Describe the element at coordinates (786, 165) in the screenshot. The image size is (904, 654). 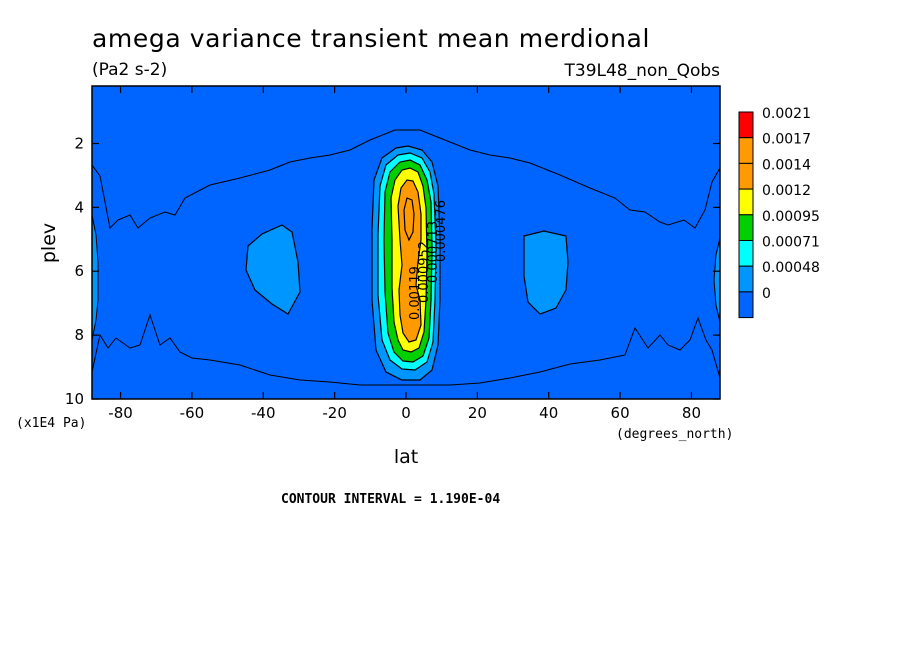
I see `legend-label: 0.0014` at that location.